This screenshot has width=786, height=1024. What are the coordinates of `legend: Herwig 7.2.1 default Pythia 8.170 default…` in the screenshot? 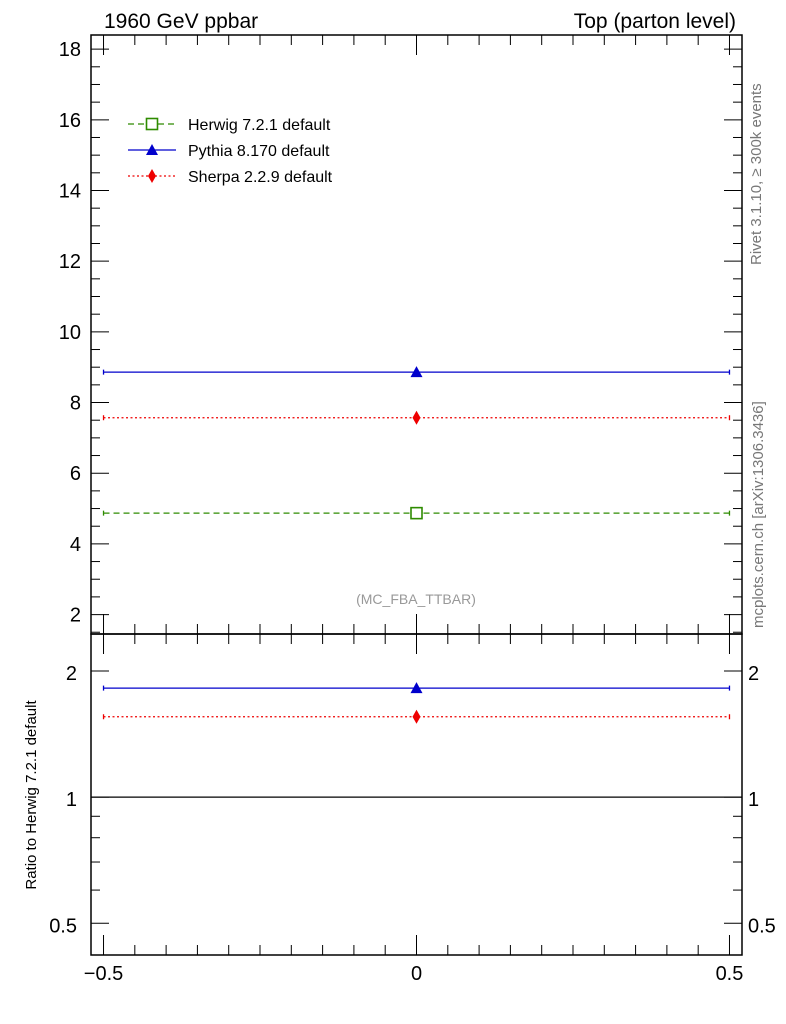 It's located at (230, 151).